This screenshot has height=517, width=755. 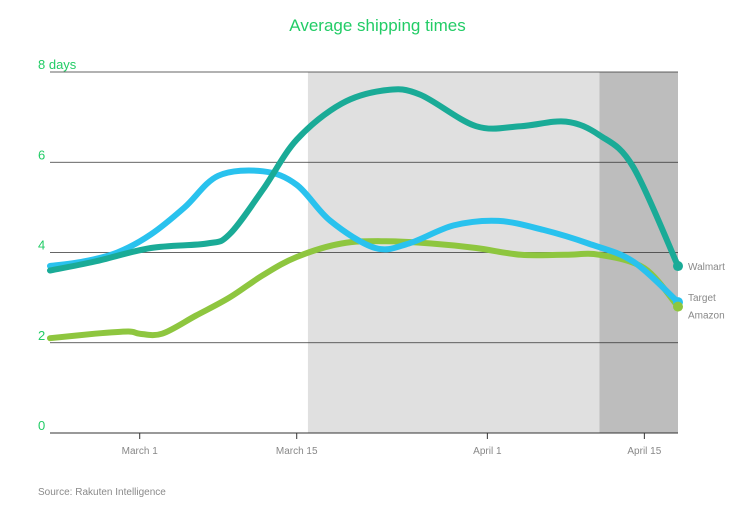 I want to click on x-tick-label-1: March 1, so click(x=140, y=451).